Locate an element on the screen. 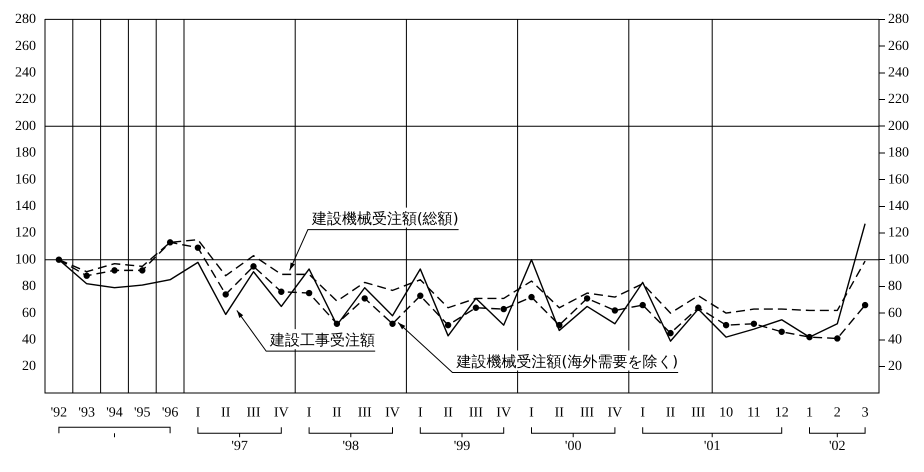 This screenshot has width=924, height=472. y-tick-label: 140 is located at coordinates (25, 206).